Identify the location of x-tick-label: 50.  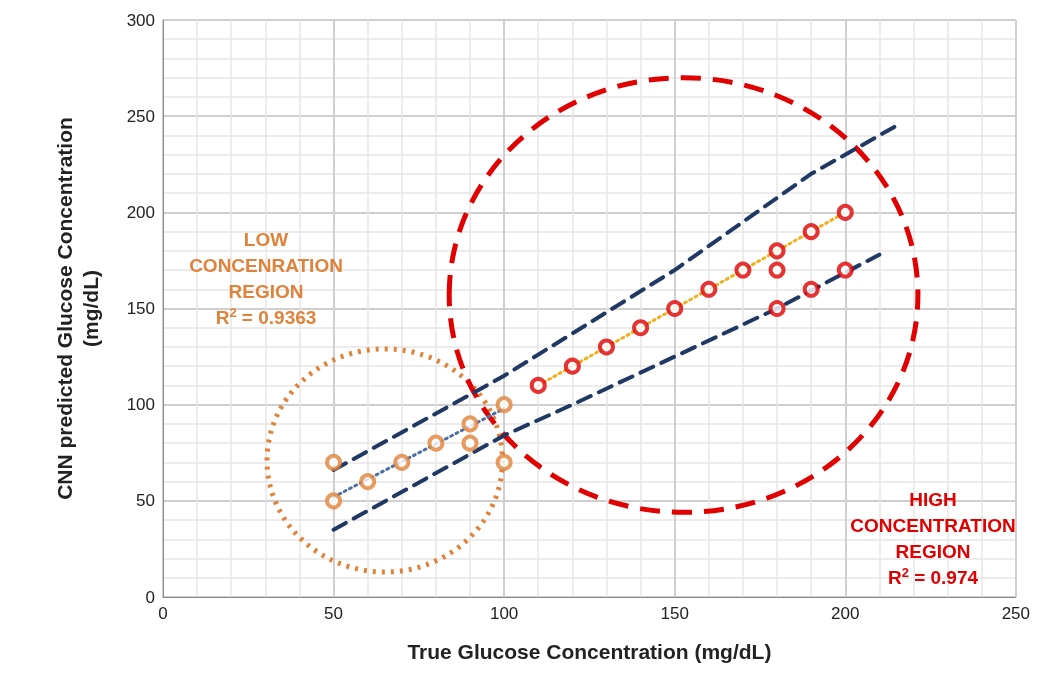
(334, 613).